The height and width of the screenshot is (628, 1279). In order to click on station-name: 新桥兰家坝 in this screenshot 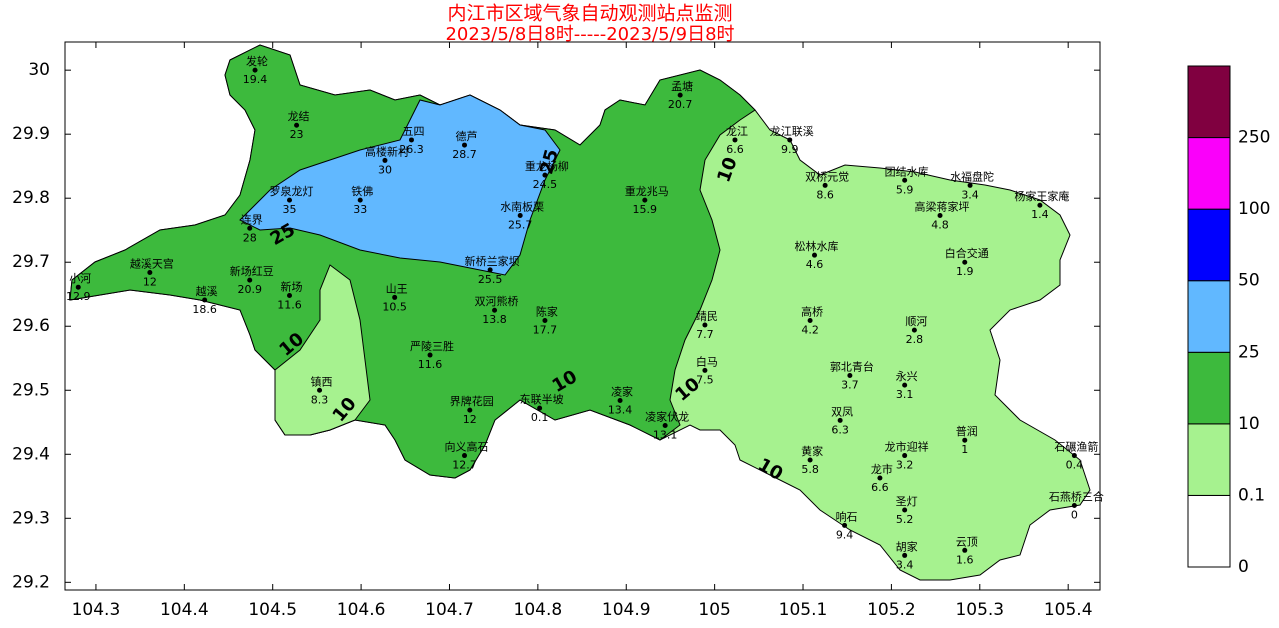, I will do `click(492, 261)`.